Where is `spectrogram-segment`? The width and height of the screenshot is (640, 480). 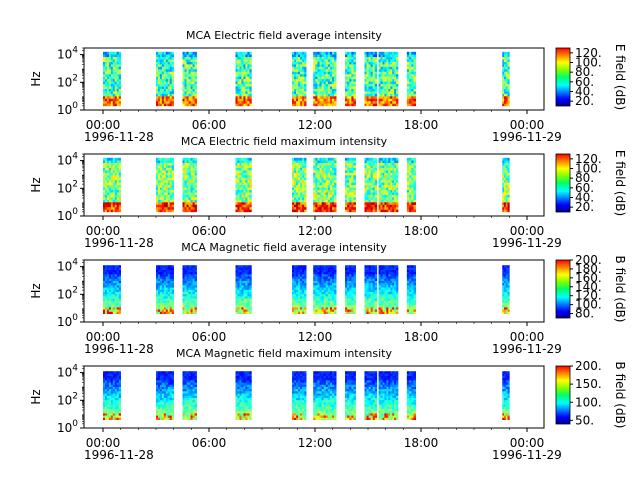
spectrogram-segment is located at coordinates (112, 185).